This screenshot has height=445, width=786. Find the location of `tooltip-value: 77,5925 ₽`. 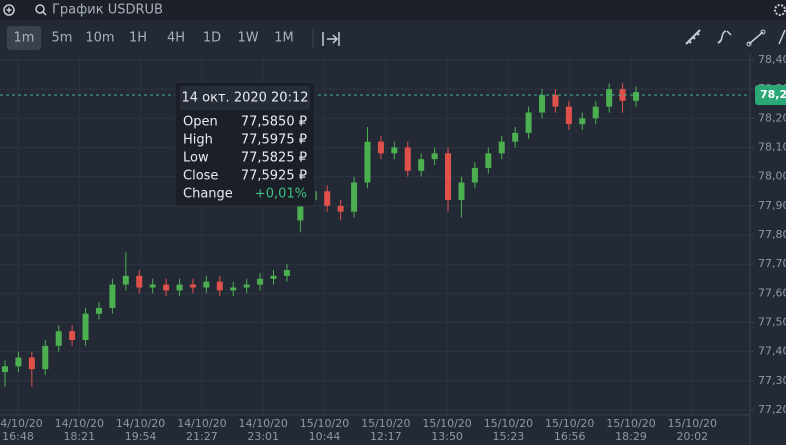

tooltip-value: 77,5925 ₽ is located at coordinates (274, 176).